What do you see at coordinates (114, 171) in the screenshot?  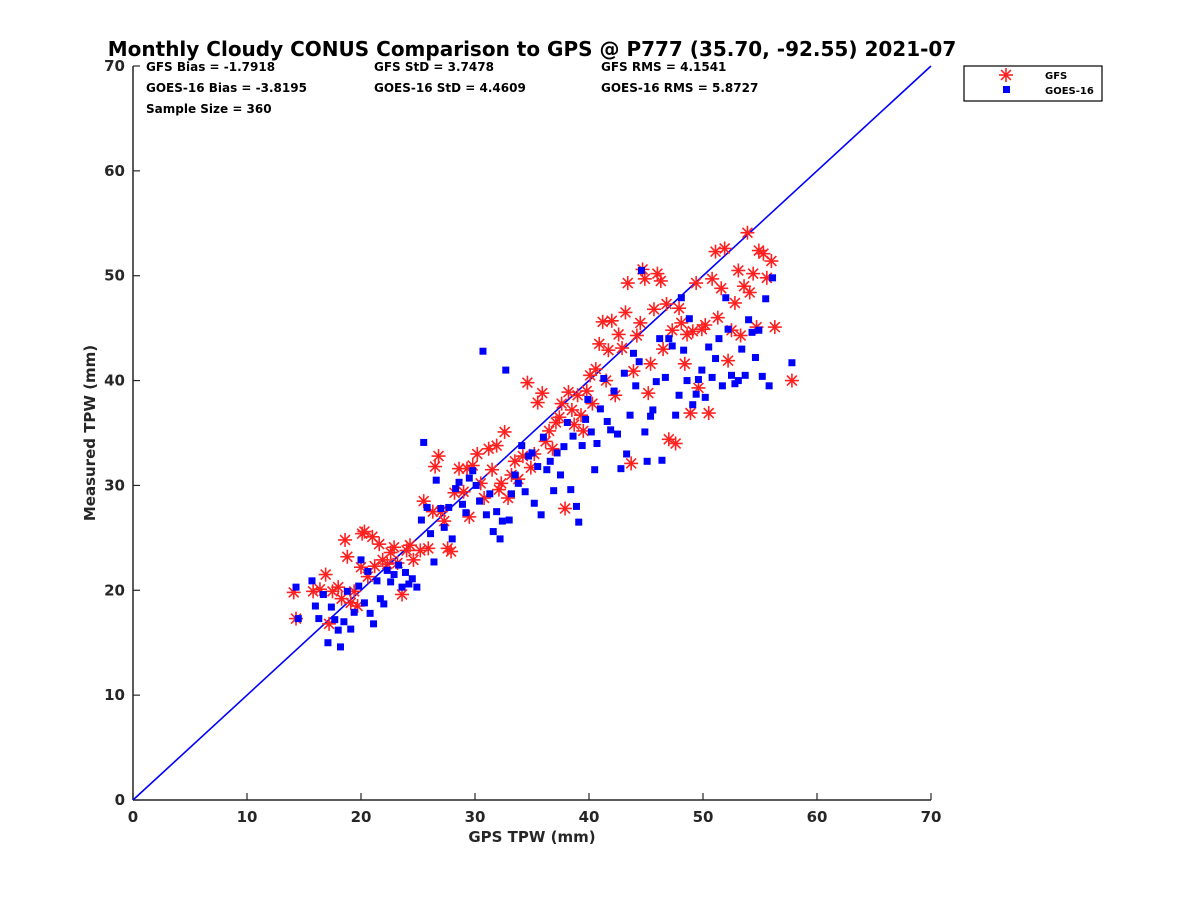 I see `y-tick-label: 60` at bounding box center [114, 171].